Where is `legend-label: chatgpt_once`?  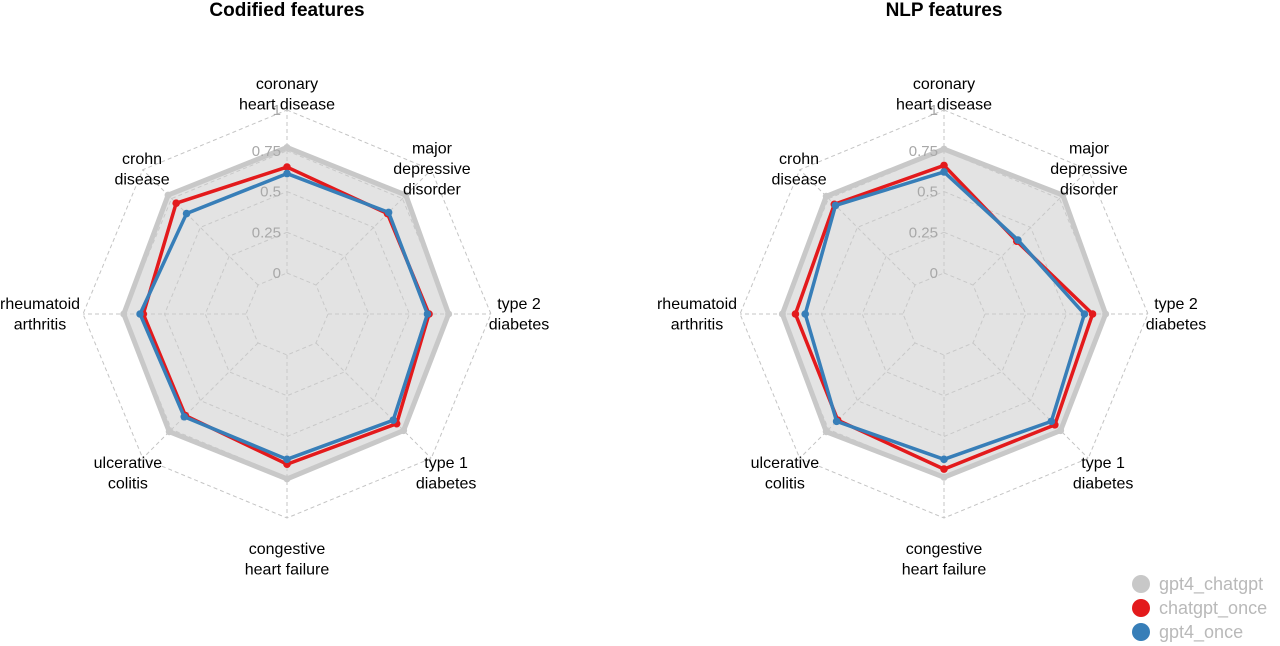 legend-label: chatgpt_once is located at coordinates (1213, 608).